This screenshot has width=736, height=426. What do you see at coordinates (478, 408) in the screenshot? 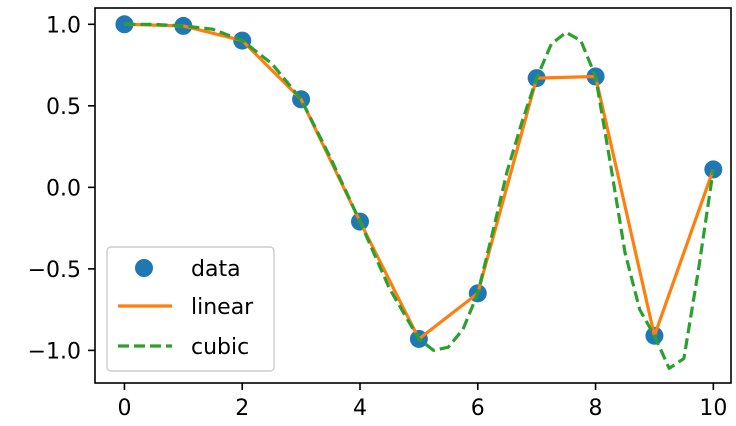
I see `x-tick-label-3: 6` at bounding box center [478, 408].